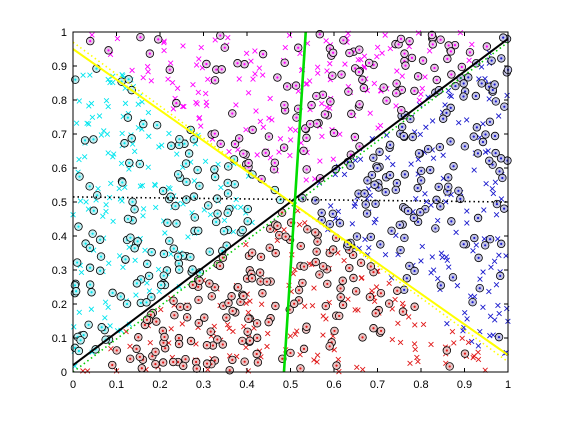 The width and height of the screenshot is (561, 425). What do you see at coordinates (381, 331) in the screenshot?
I see `circle-marker-bottom` at bounding box center [381, 331].